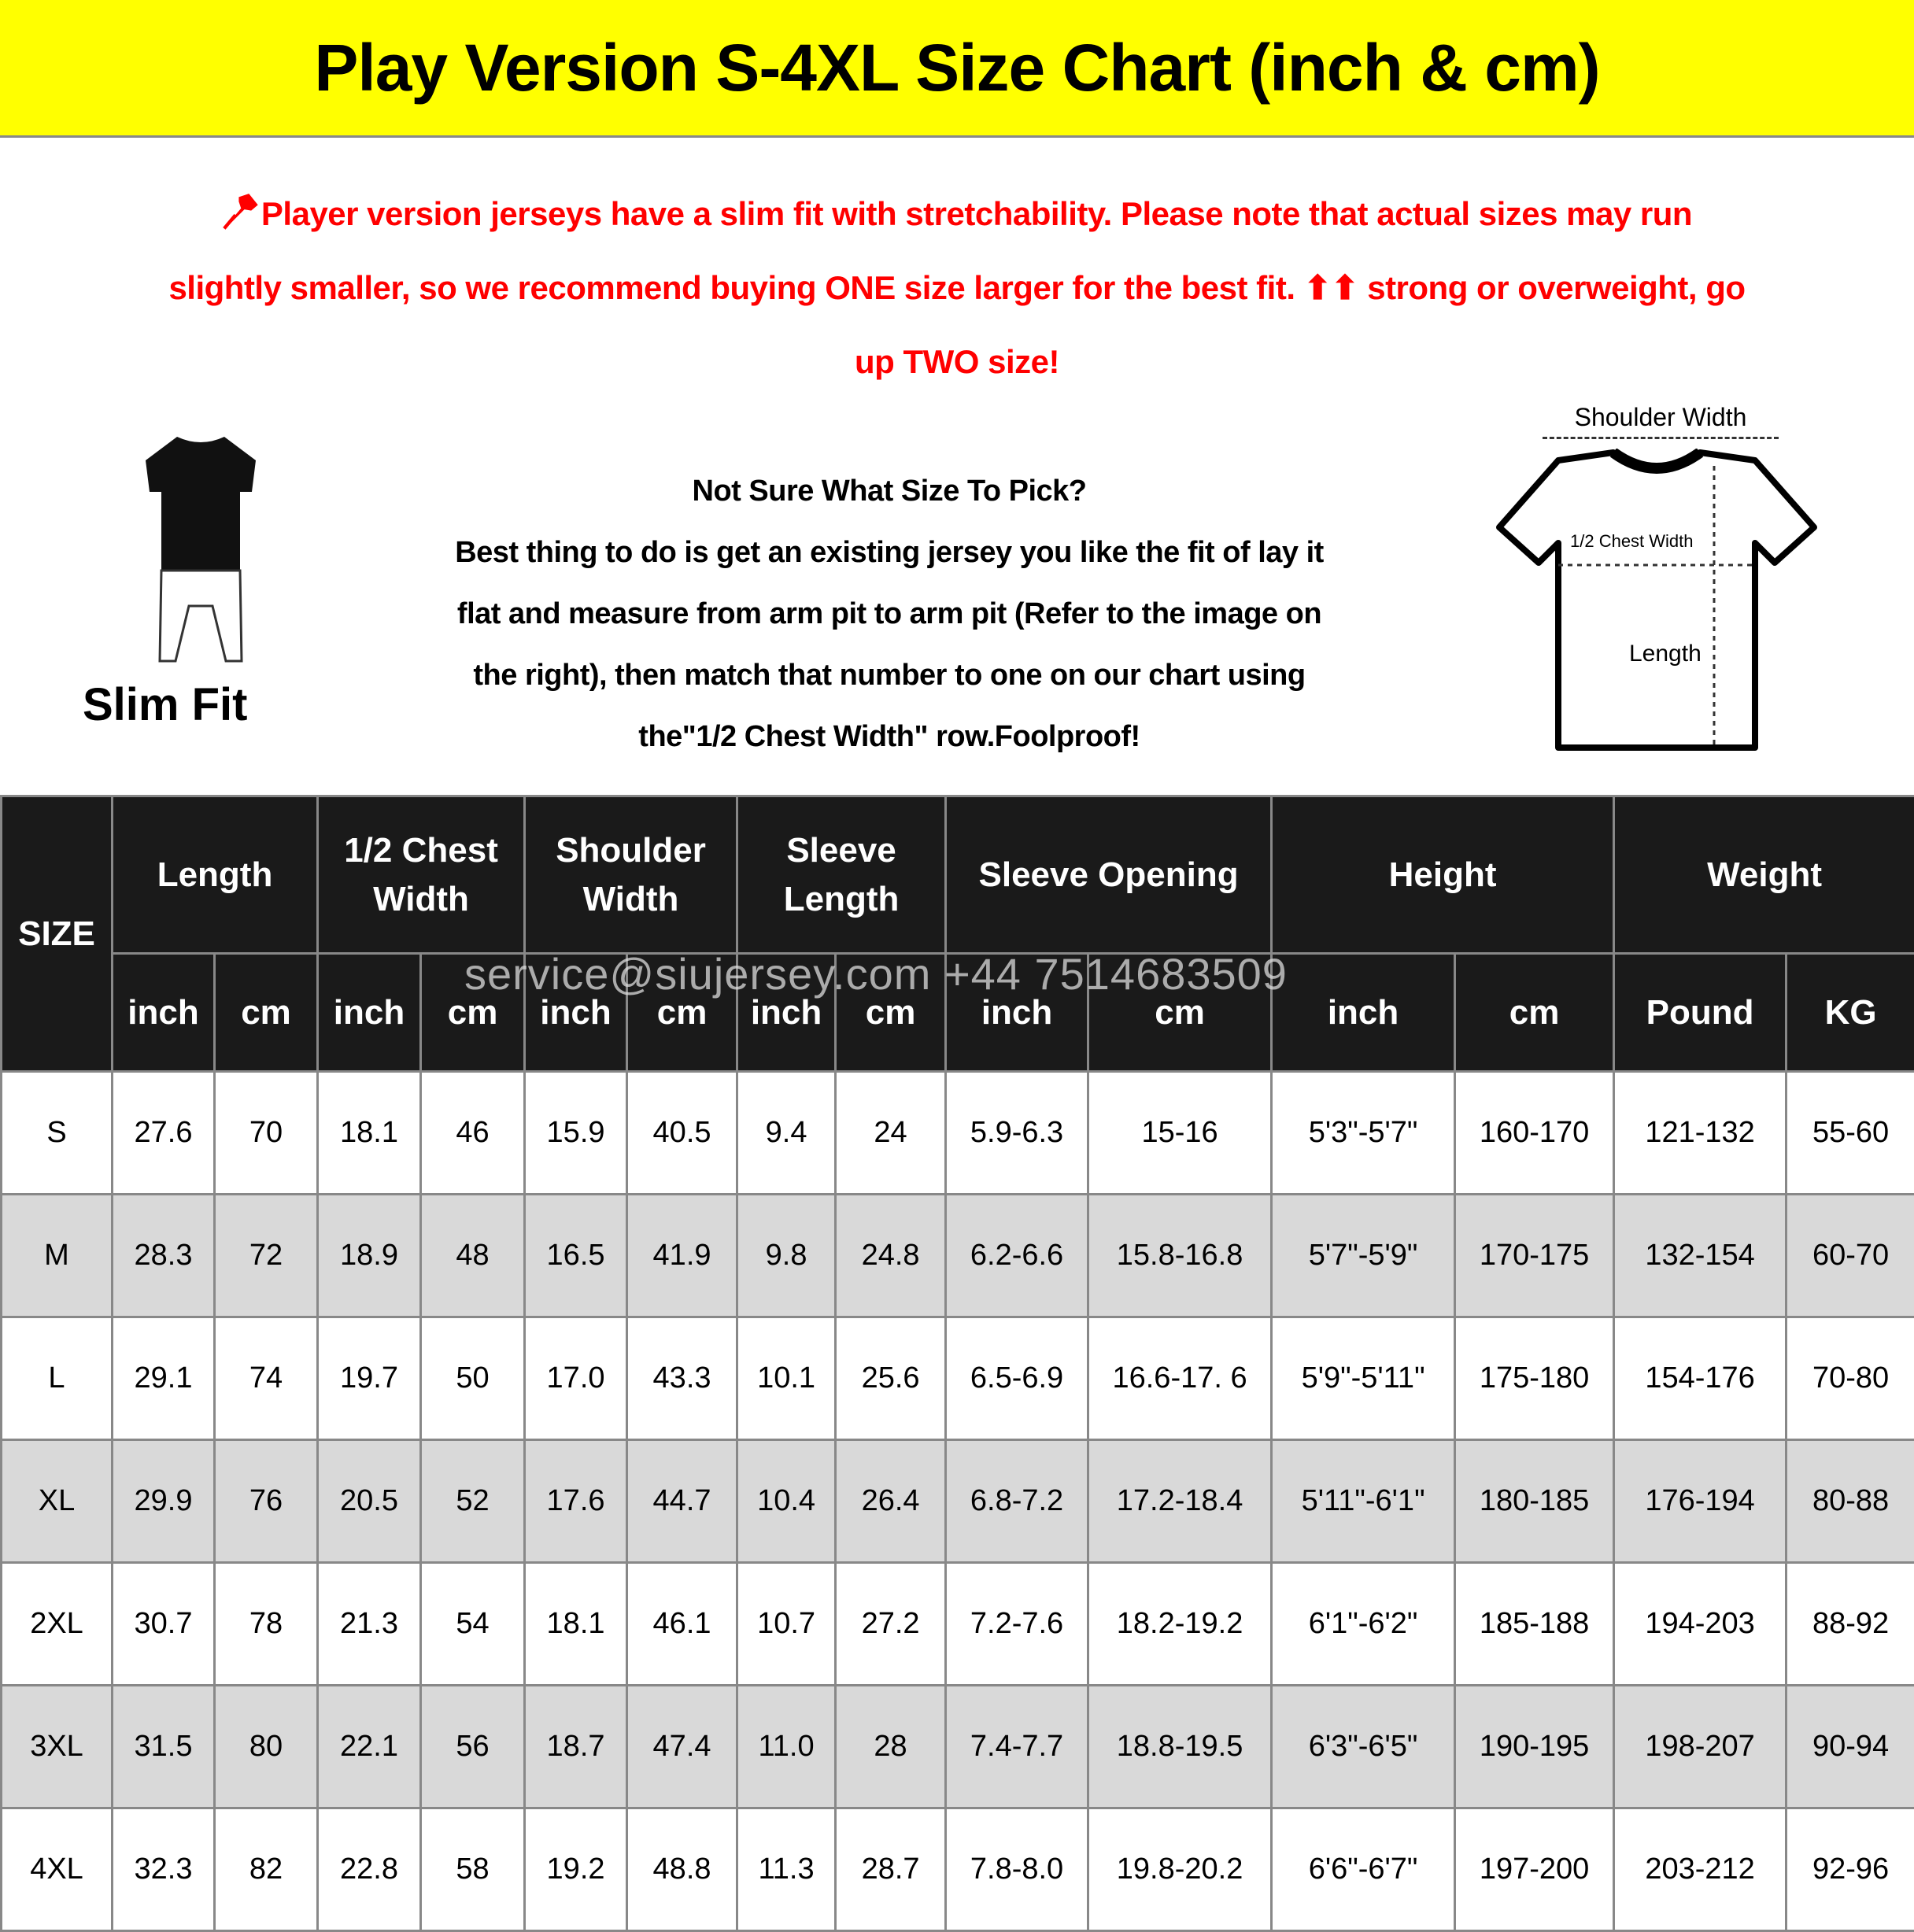 This screenshot has height=1932, width=1914. Describe the element at coordinates (370, 1378) in the screenshot. I see `table-cell: 19.7` at that location.